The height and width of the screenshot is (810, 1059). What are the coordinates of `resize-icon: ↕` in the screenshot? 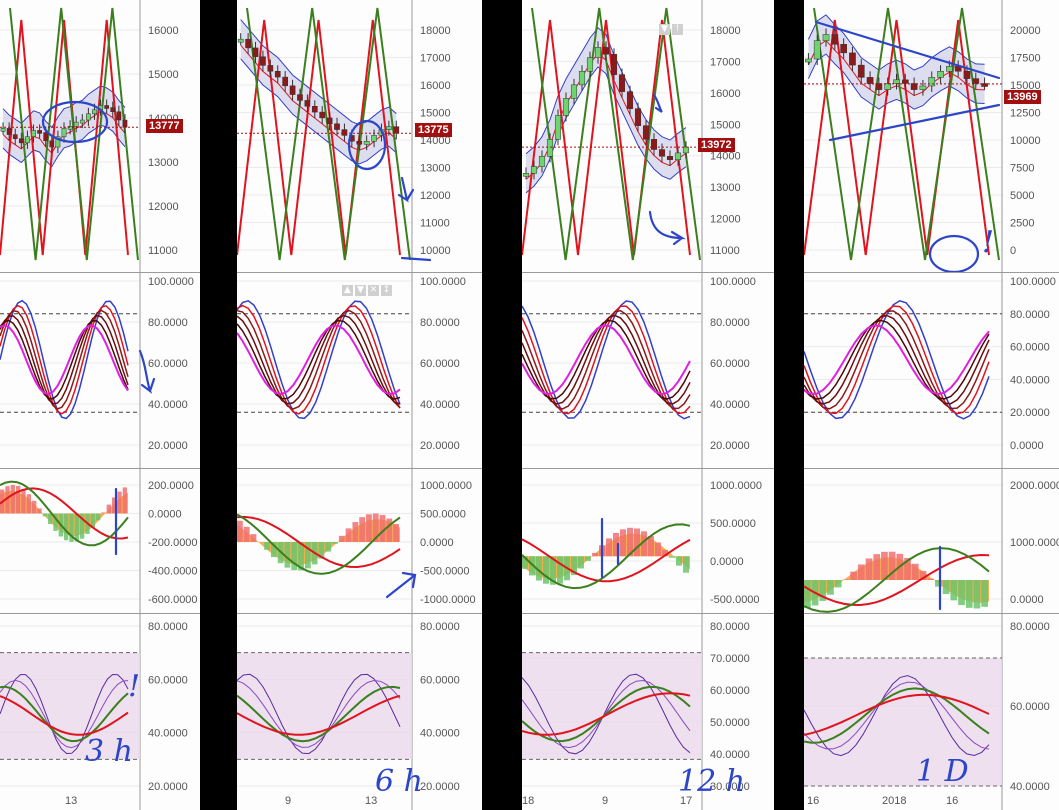 It's located at (386, 290).